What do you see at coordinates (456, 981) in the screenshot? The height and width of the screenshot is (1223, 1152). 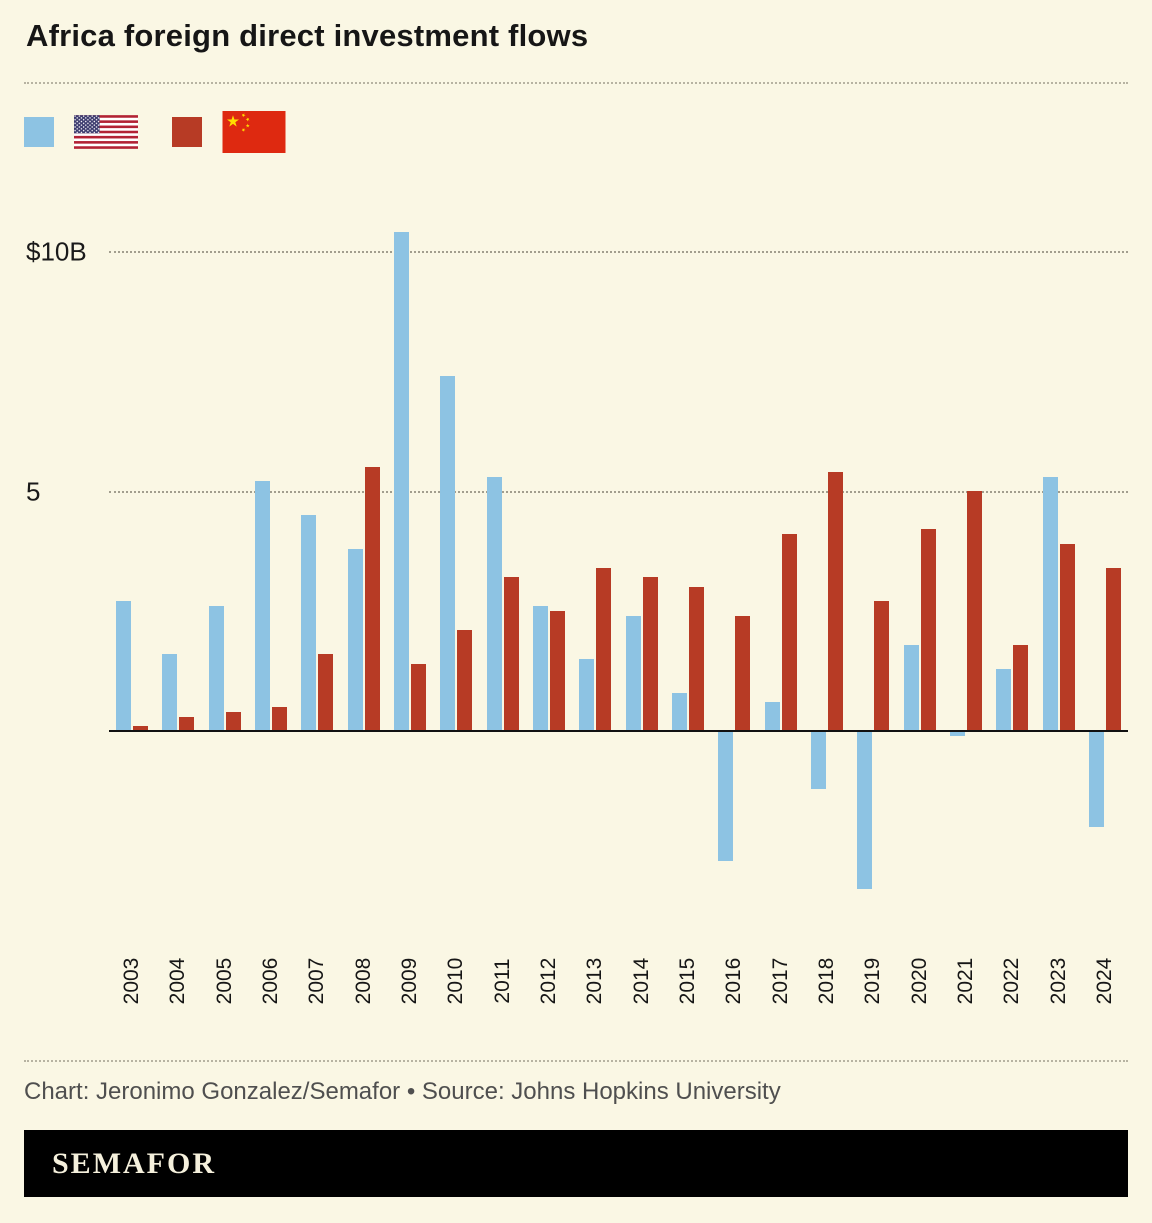 I see `x-axis-year-label: 2010` at bounding box center [456, 981].